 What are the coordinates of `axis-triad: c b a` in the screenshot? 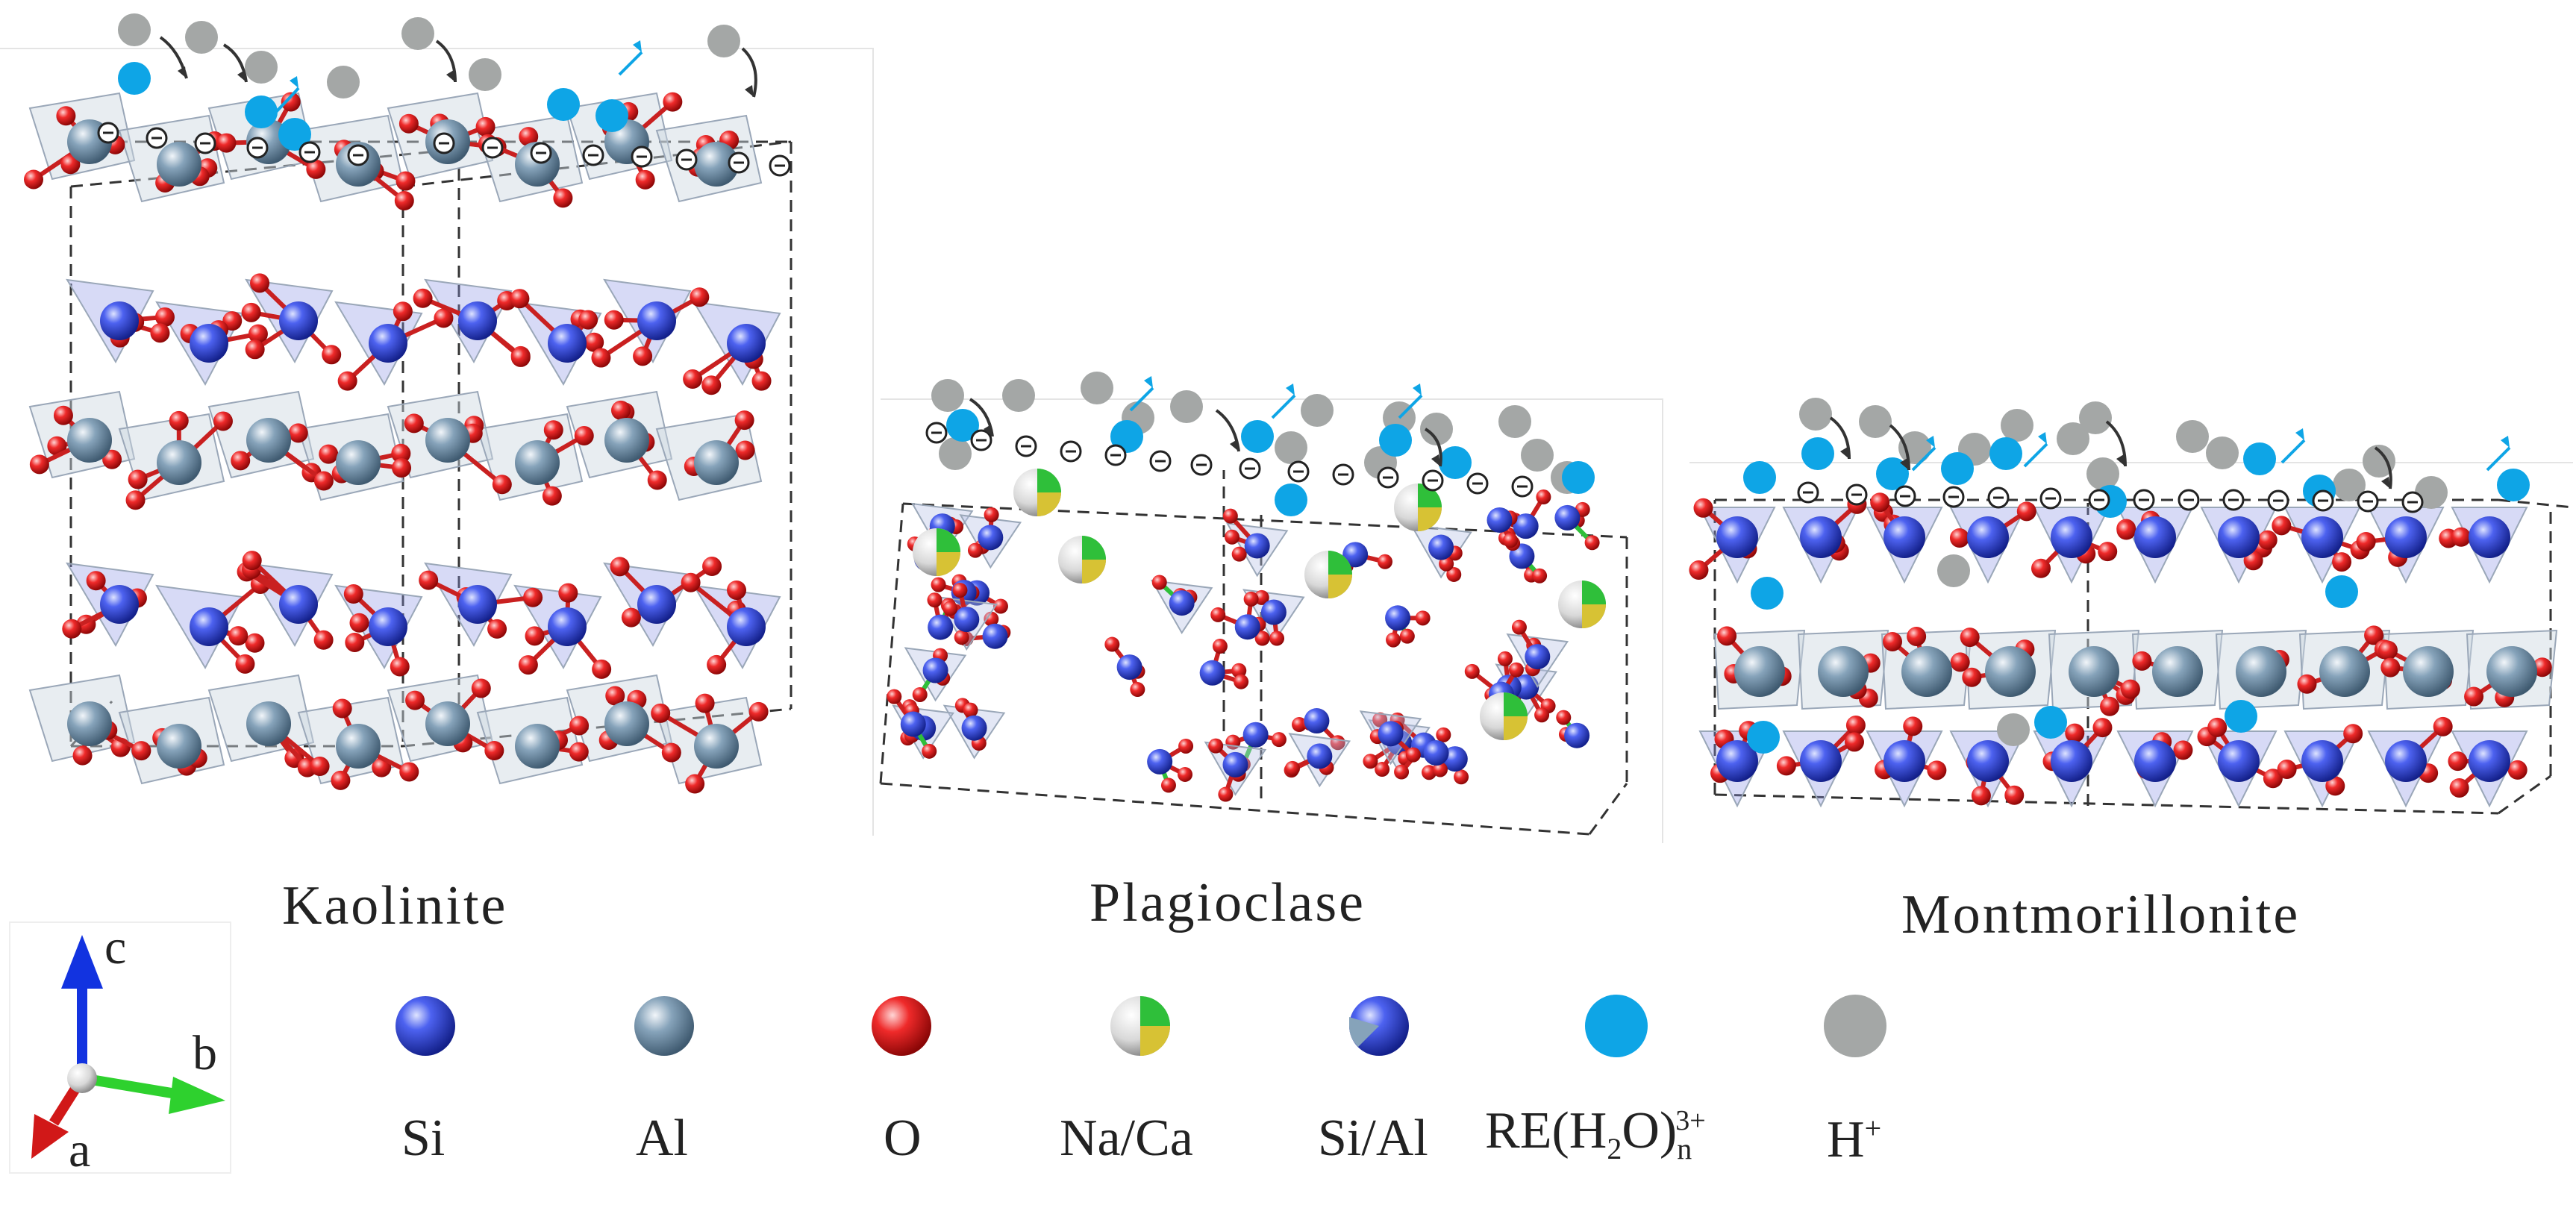 It's located at (120, 1048).